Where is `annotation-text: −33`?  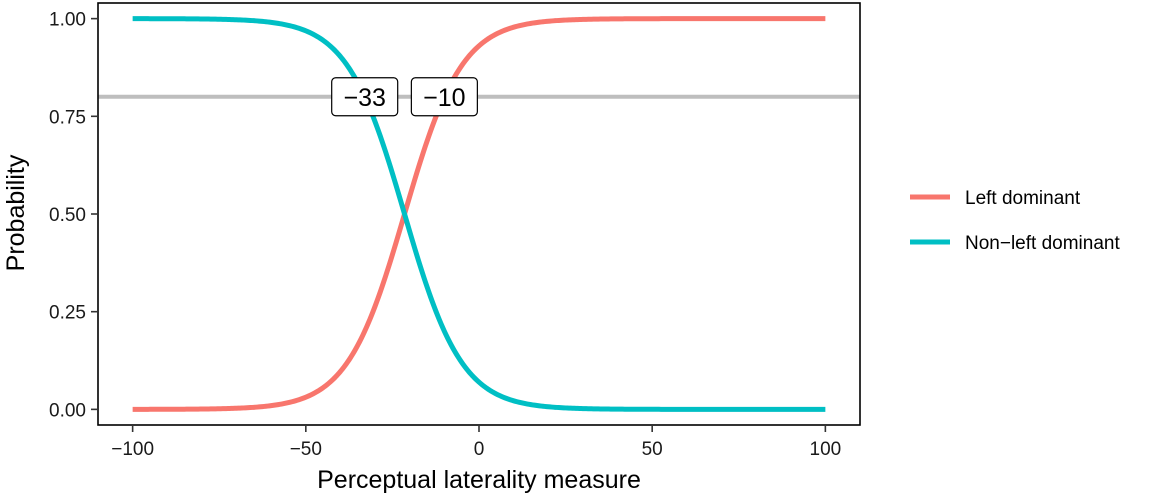 annotation-text: −33 is located at coordinates (364, 98).